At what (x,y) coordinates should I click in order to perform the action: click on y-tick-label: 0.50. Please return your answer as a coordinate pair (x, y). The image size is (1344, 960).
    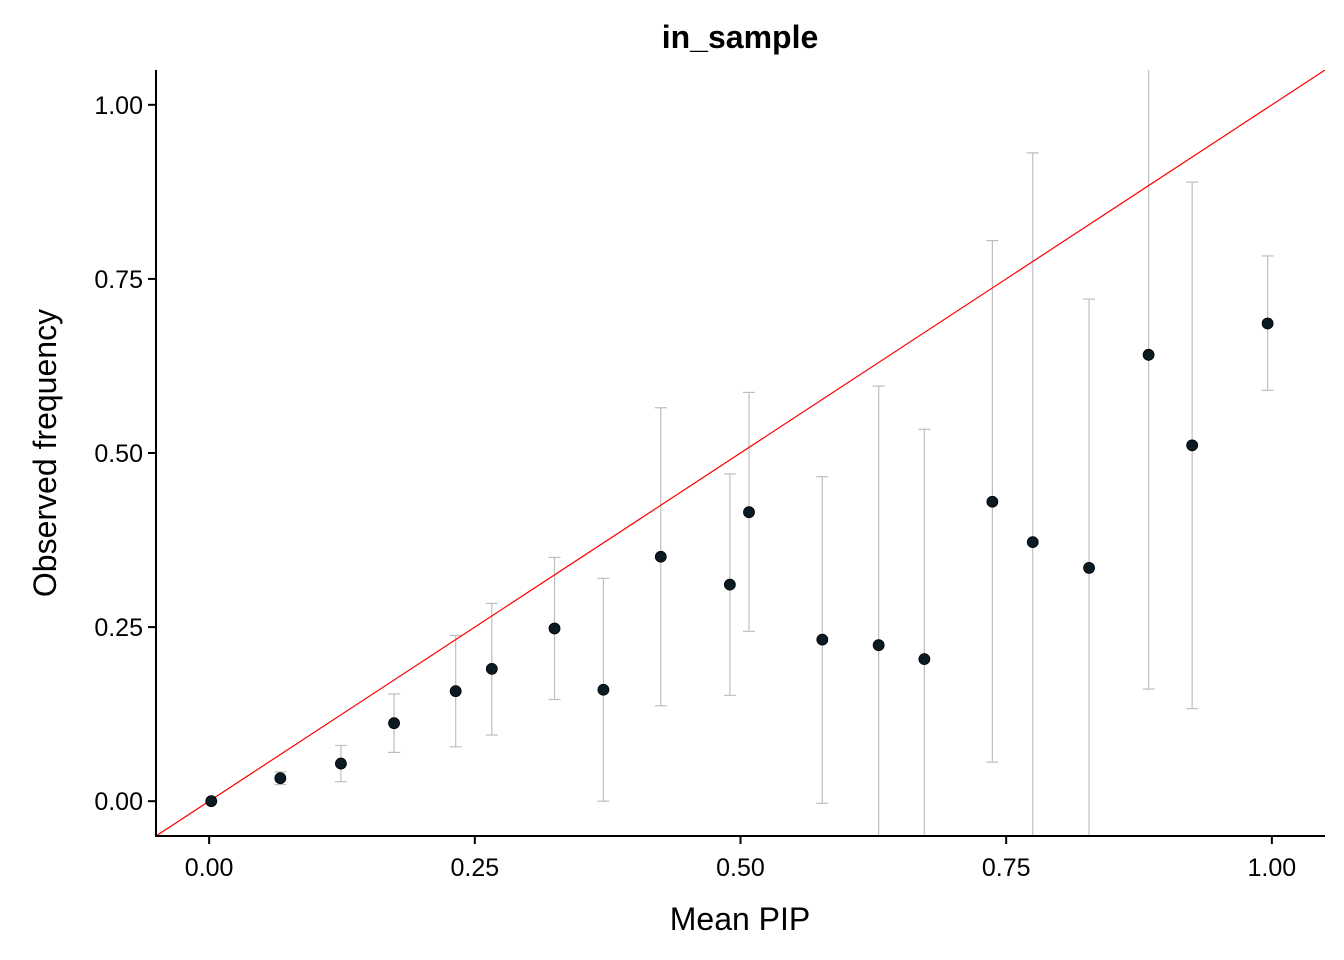
    Looking at the image, I should click on (118, 454).